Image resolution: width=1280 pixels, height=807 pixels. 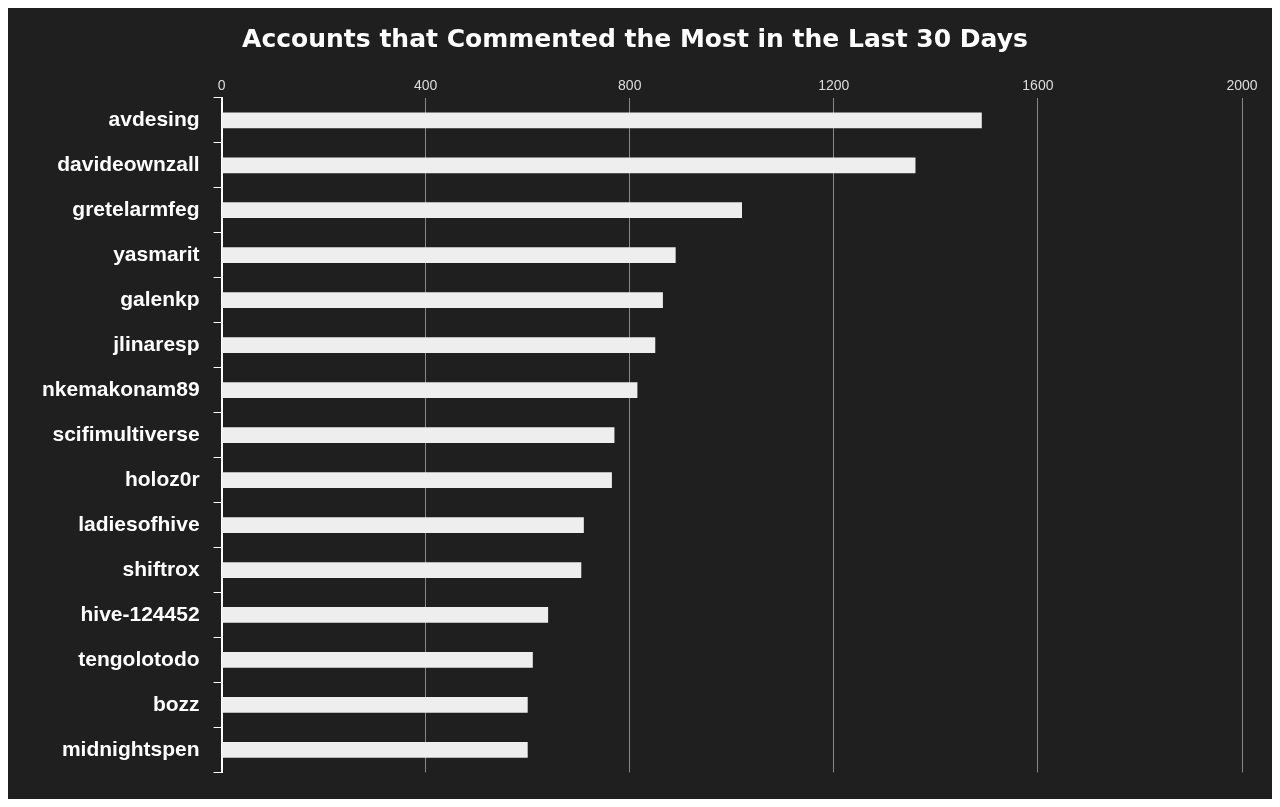 What do you see at coordinates (140, 613) in the screenshot?
I see `y-tick-label: hive-124452` at bounding box center [140, 613].